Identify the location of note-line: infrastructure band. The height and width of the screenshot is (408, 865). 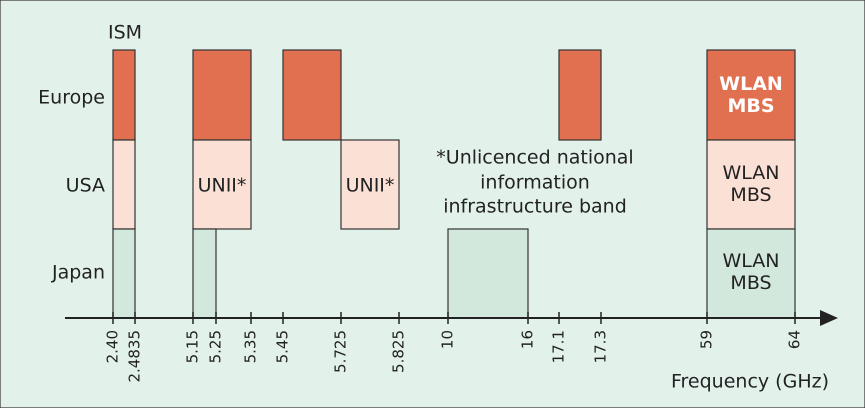
(535, 207).